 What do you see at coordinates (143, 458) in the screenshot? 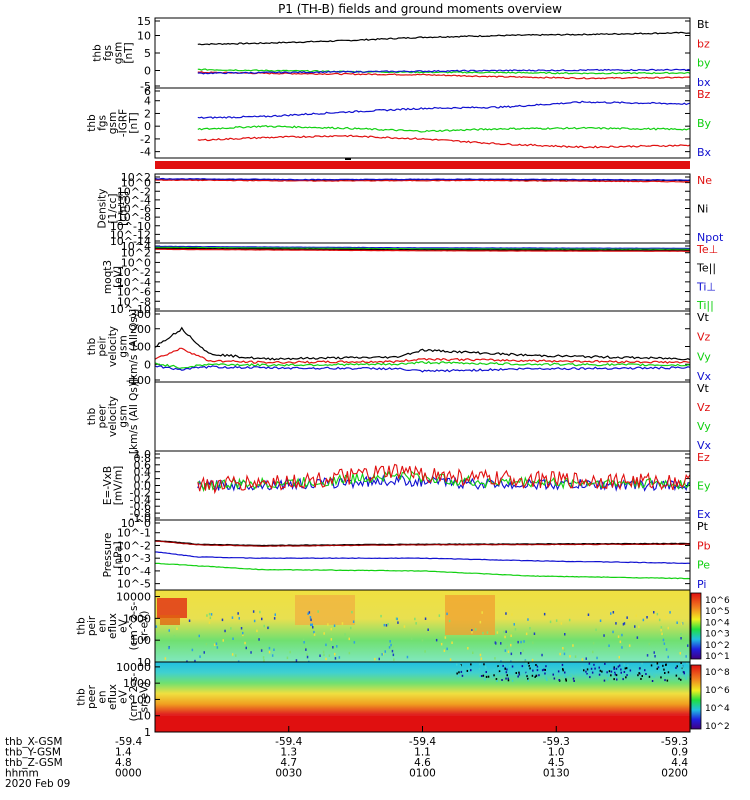
I see `y-tick-label: 0.8` at bounding box center [143, 458].